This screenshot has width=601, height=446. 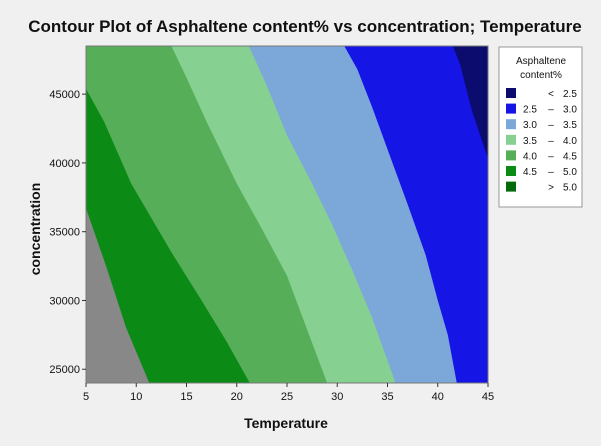 I want to click on x-tick-label: 10, so click(x=136, y=397).